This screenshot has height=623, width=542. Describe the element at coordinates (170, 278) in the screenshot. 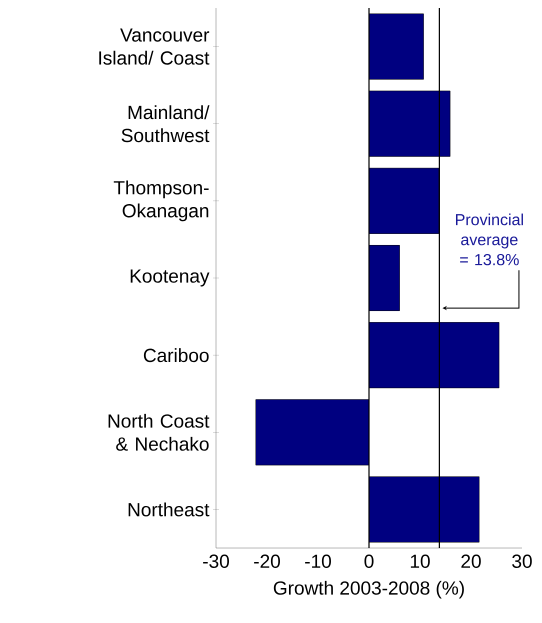

I see `y-tick-label: Kootenay` at that location.